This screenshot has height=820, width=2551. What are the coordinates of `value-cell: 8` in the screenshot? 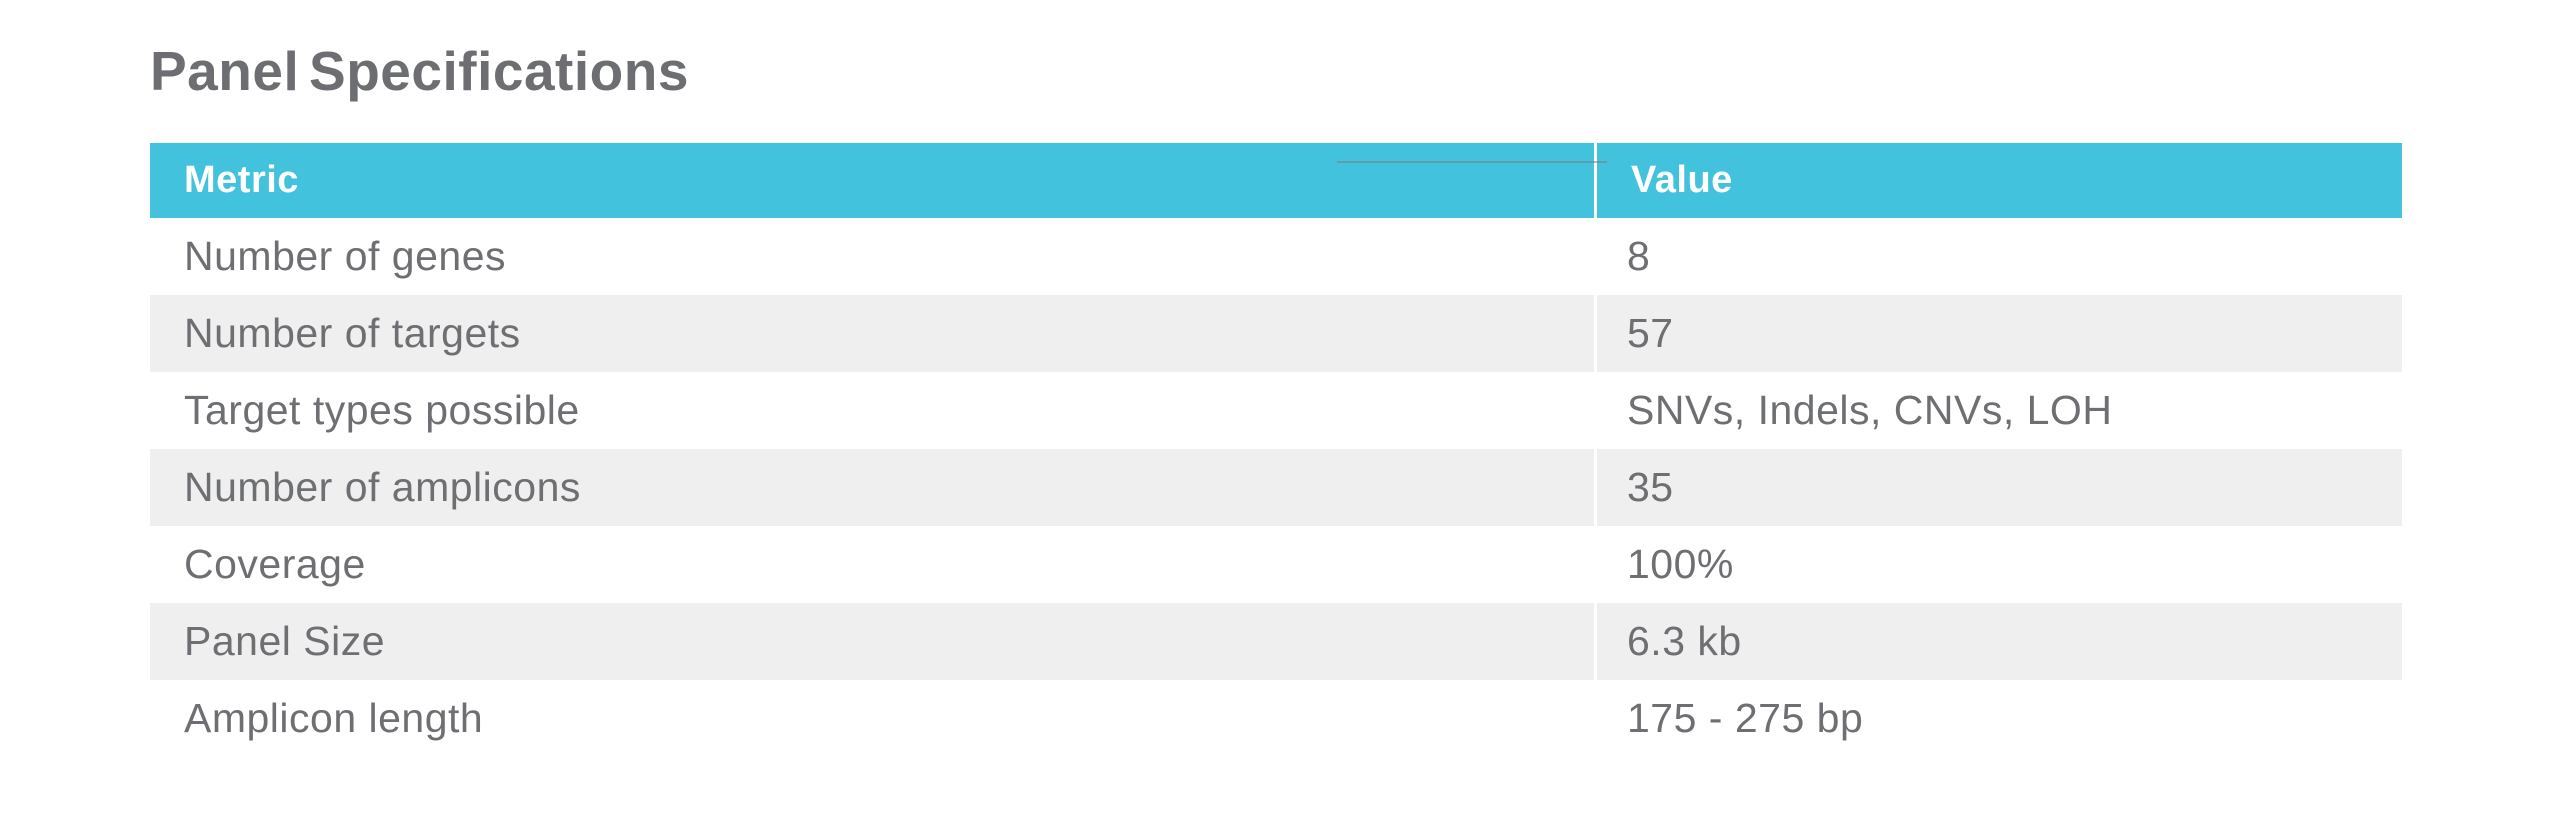 It's located at (1639, 256).